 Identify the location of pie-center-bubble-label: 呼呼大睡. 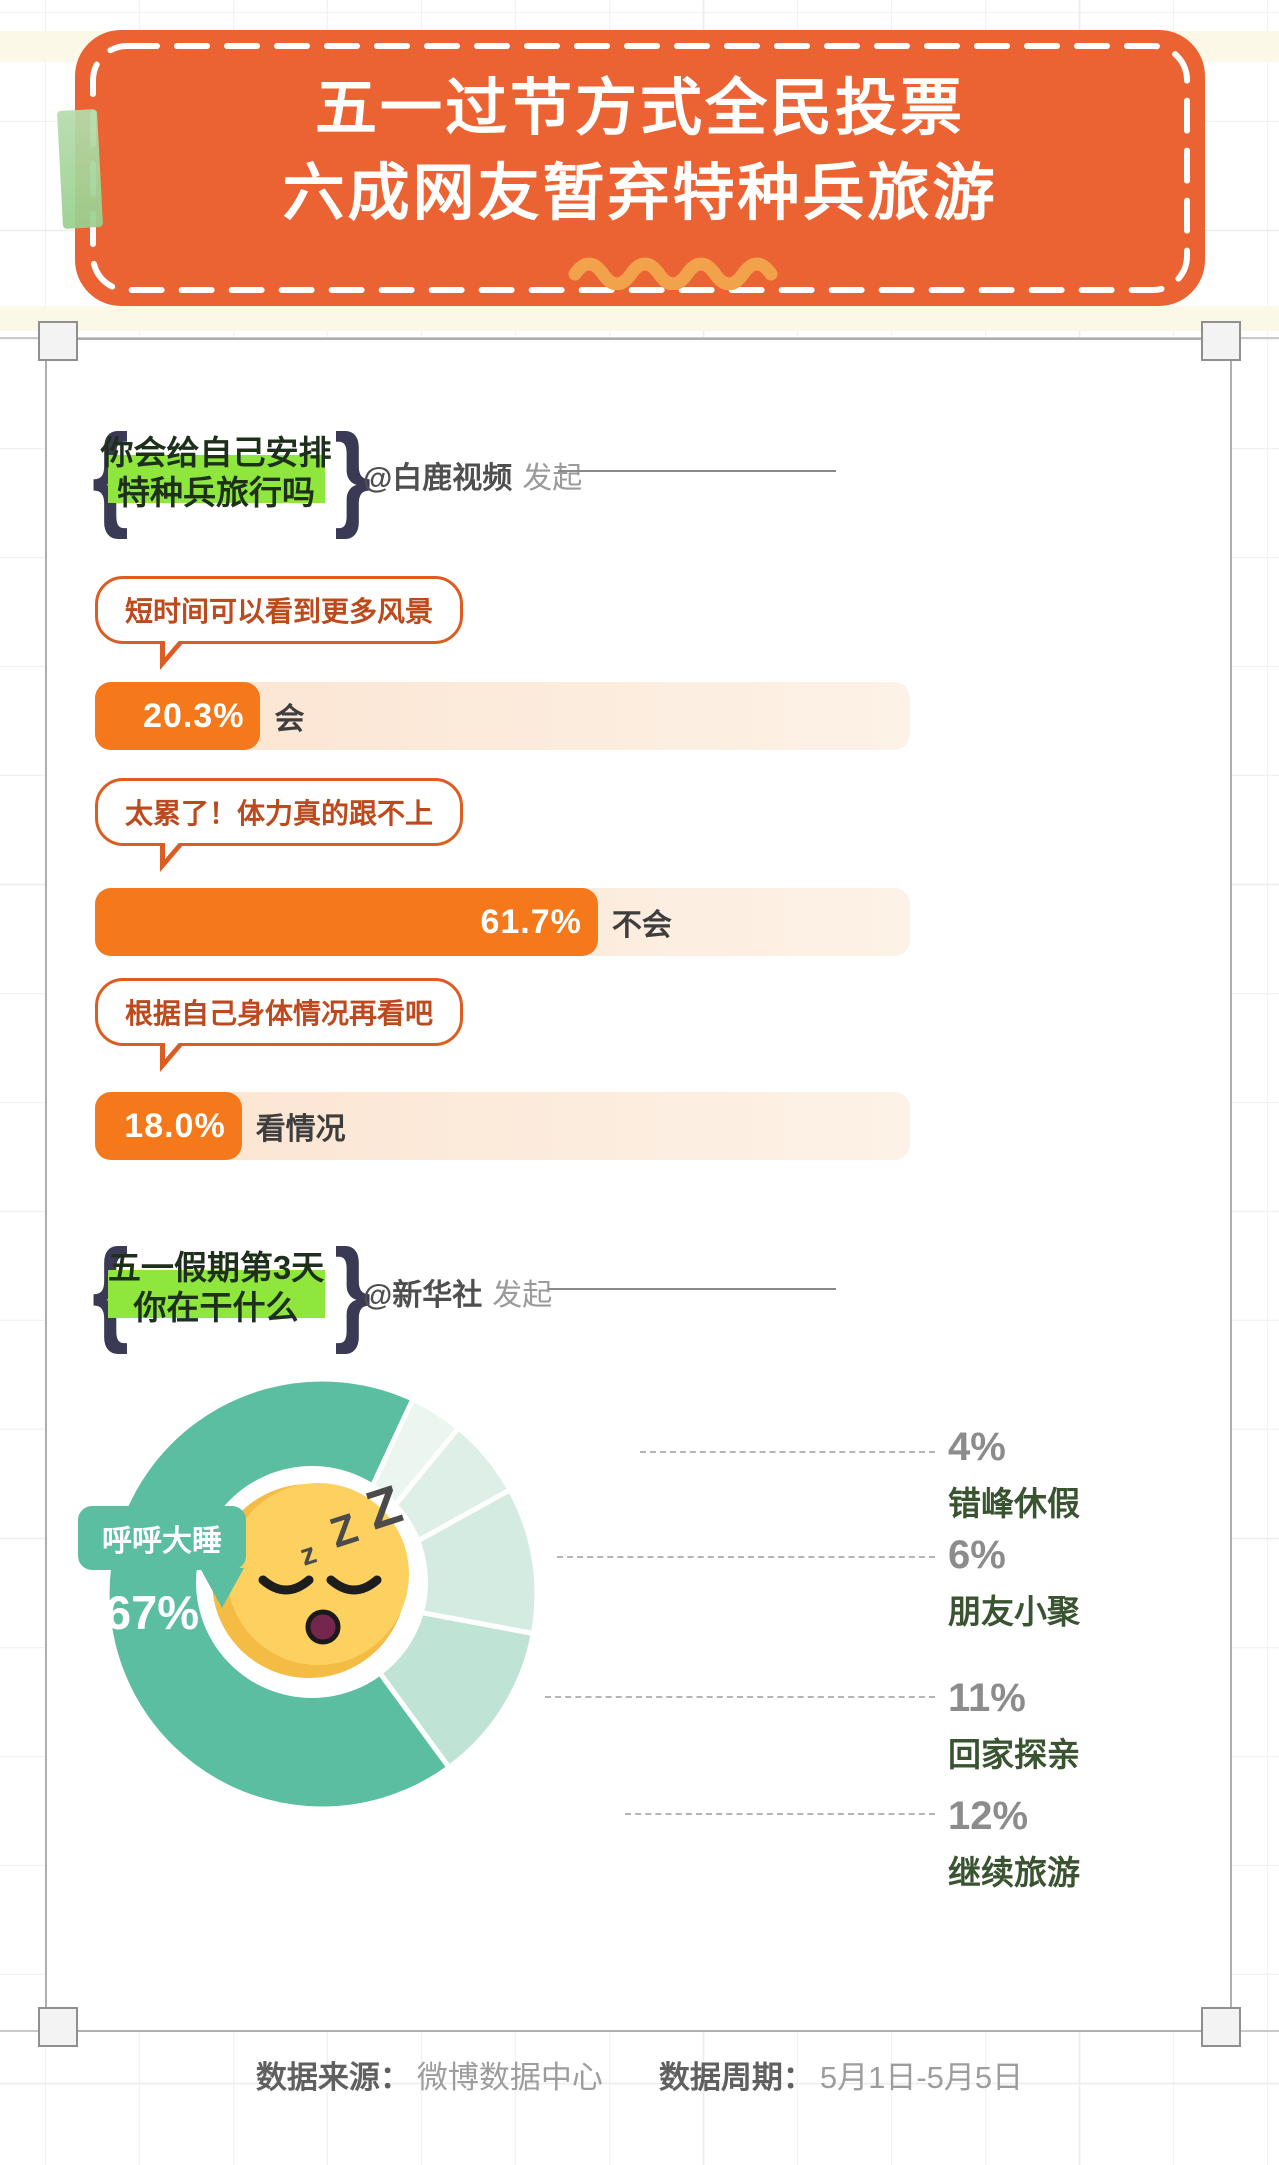
(162, 1541).